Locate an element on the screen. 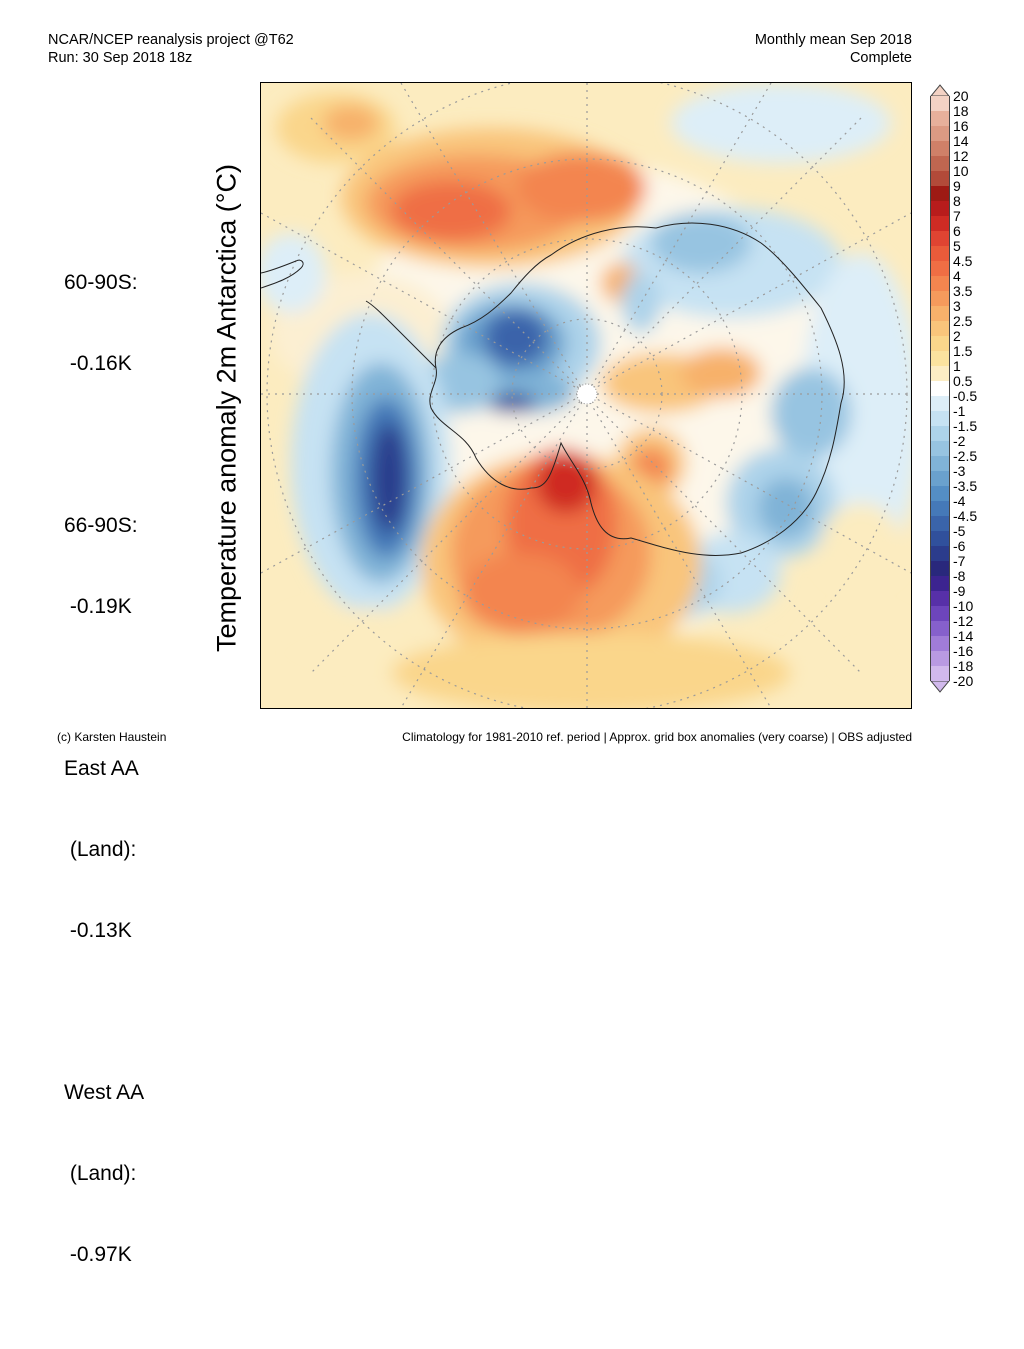 This screenshot has height=1349, width=1024. y-axis-label: Temperature anomaly 2m Antarctica (°C) is located at coordinates (226, 408).